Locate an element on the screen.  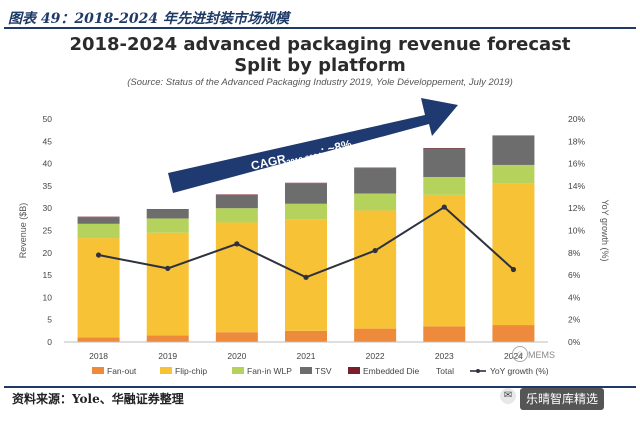
legend-label: Flip-chip is located at coordinates (191, 371).